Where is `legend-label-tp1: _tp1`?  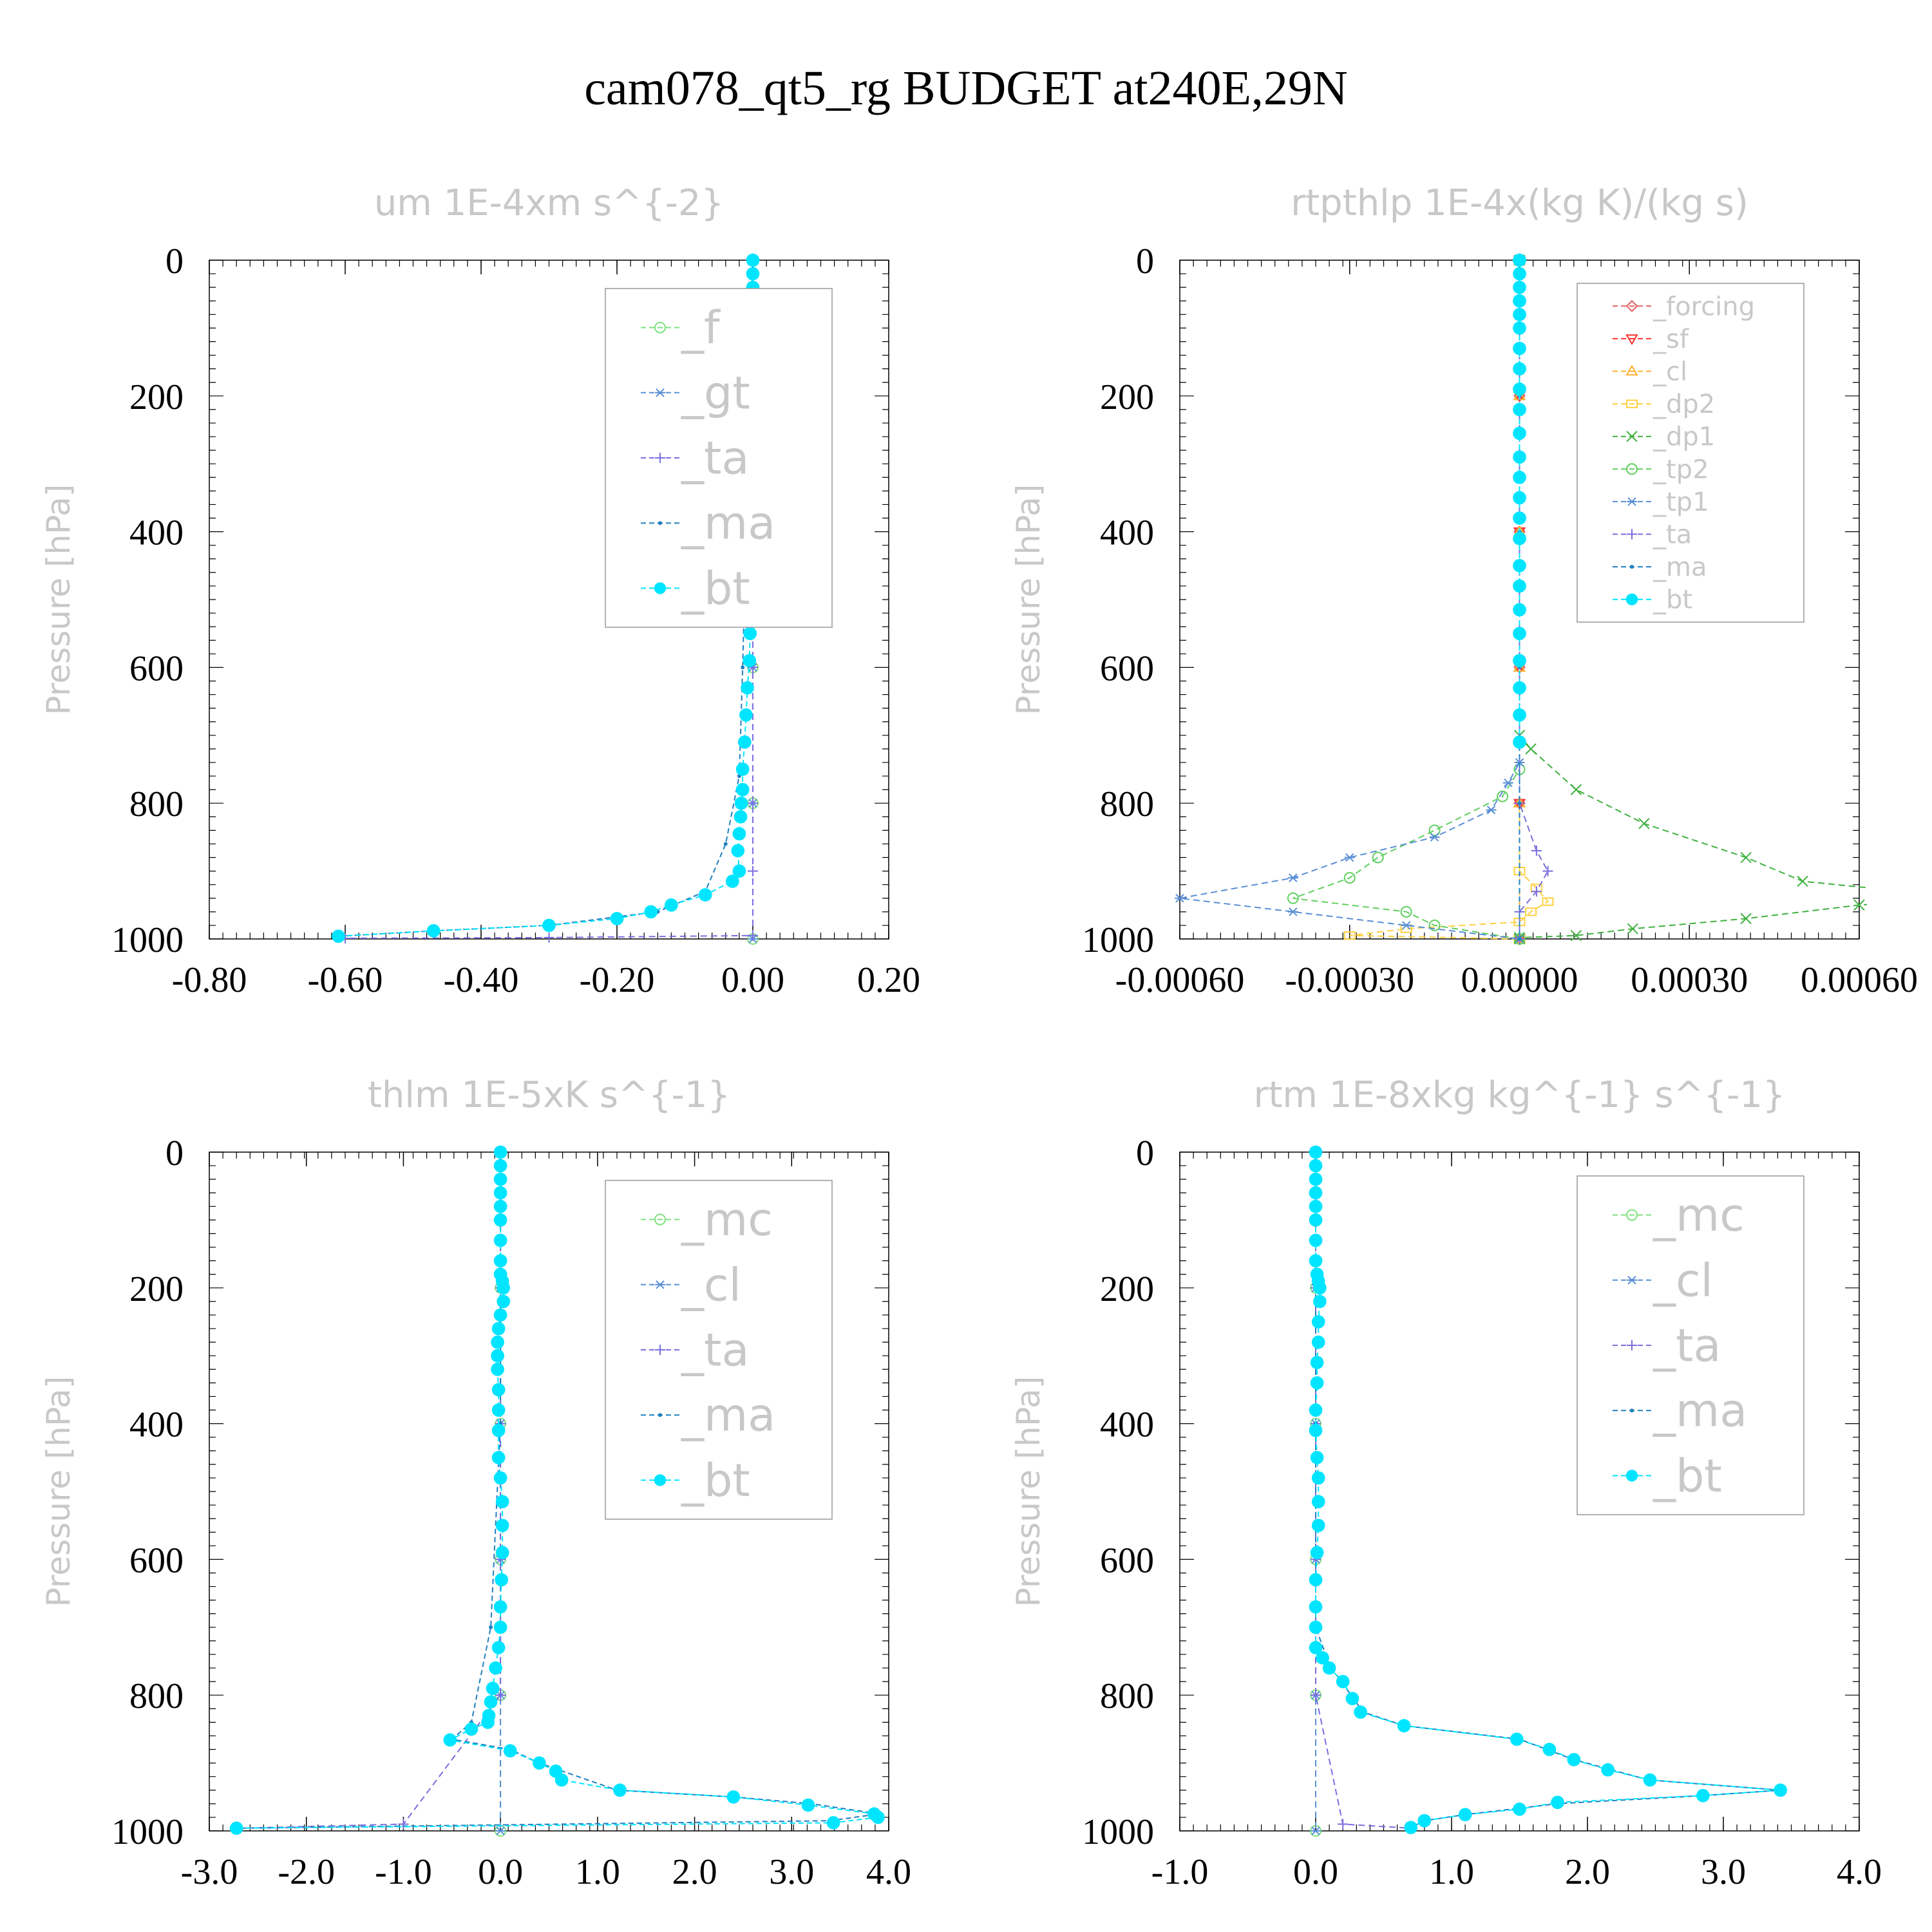 legend-label-tp1: _tp1 is located at coordinates (1681, 502).